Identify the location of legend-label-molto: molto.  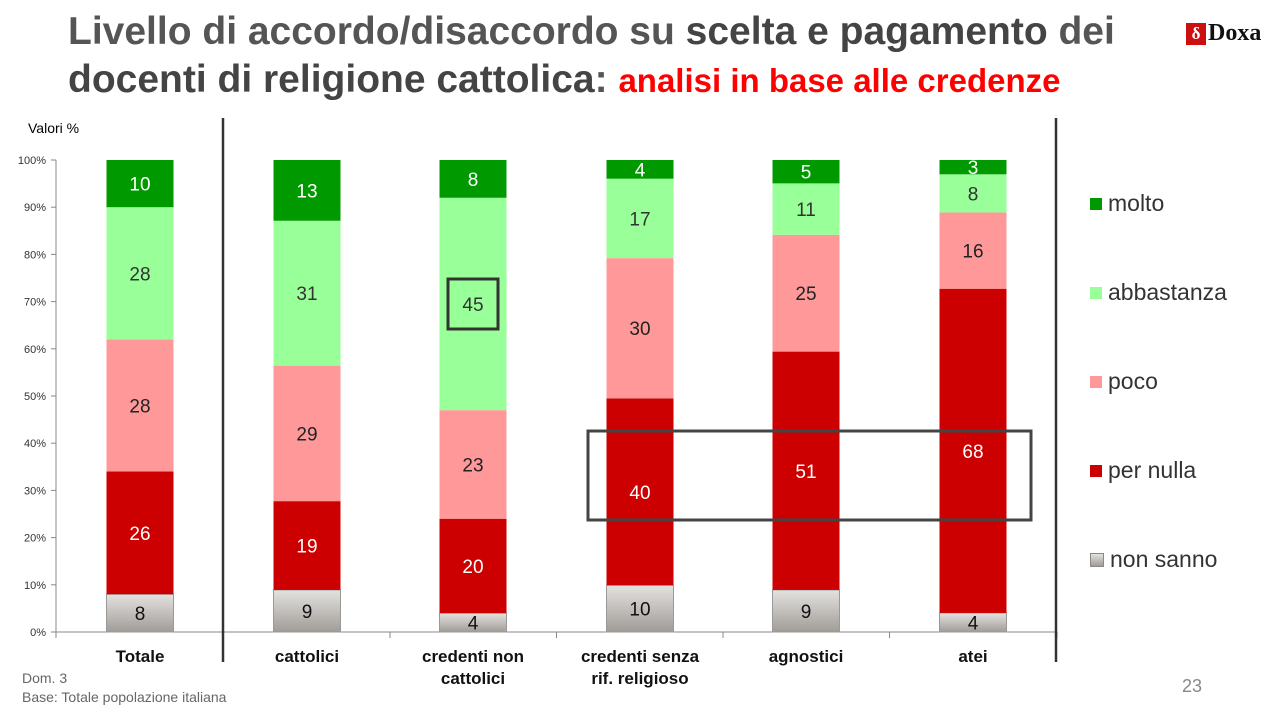
(1136, 203).